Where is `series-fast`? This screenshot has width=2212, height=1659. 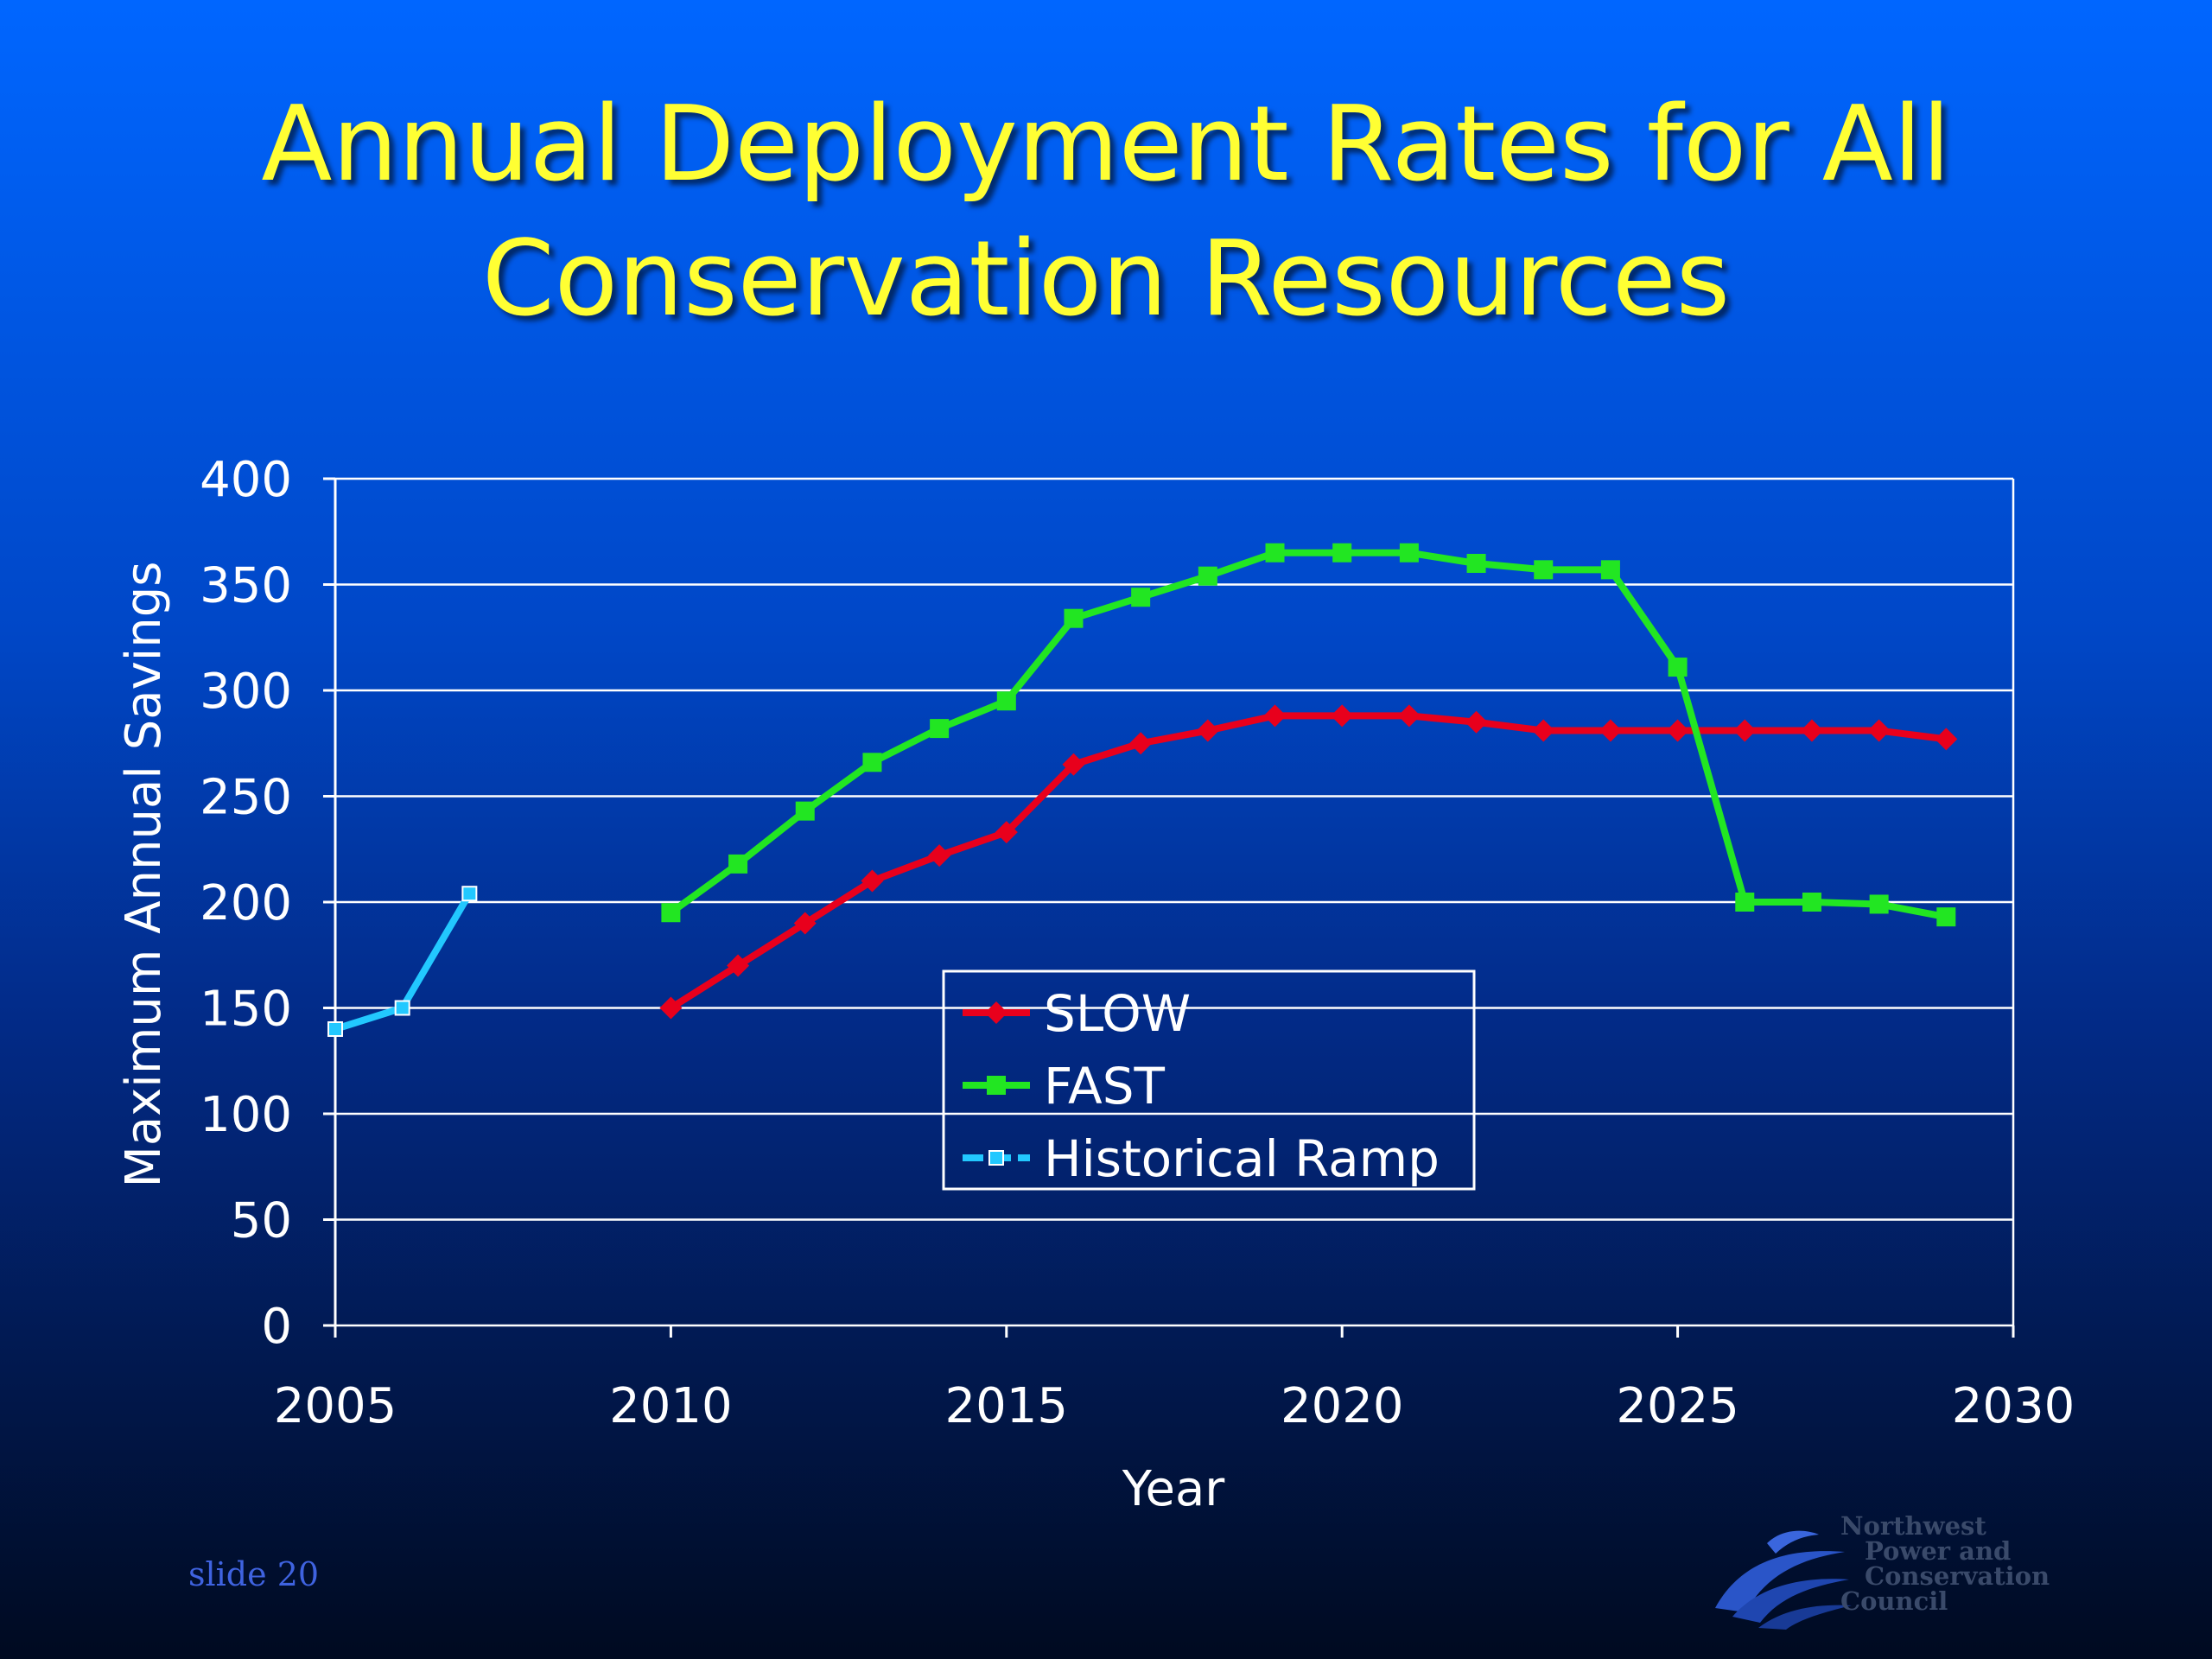
series-fast is located at coordinates (1308, 735).